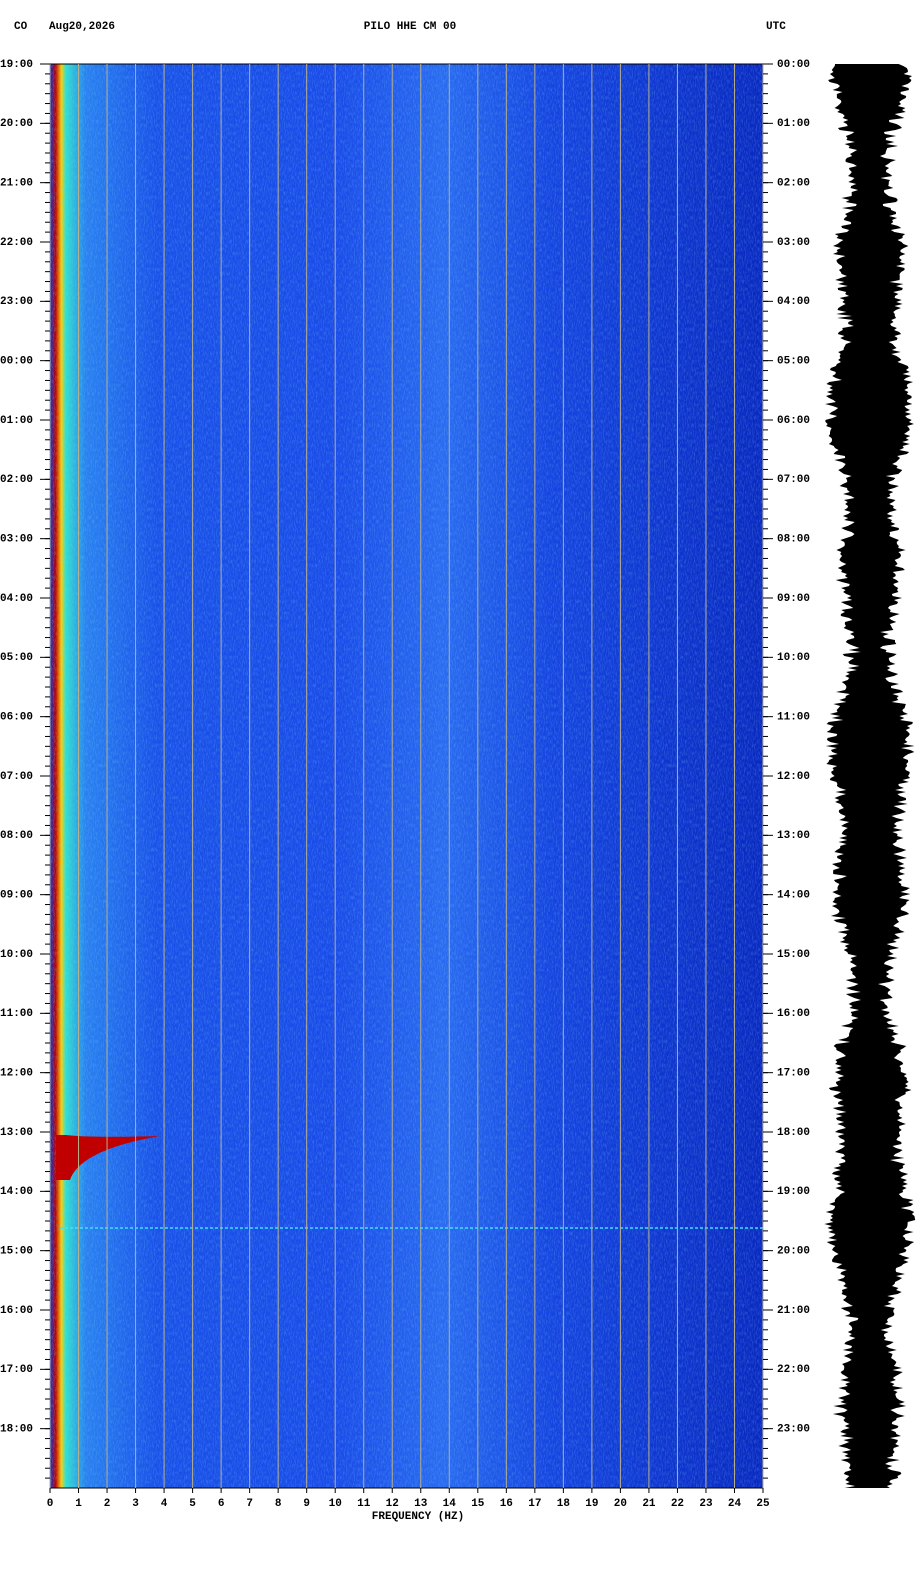 Image resolution: width=922 pixels, height=1584 pixels. I want to click on y2-tick-label: 11:00, so click(793, 718).